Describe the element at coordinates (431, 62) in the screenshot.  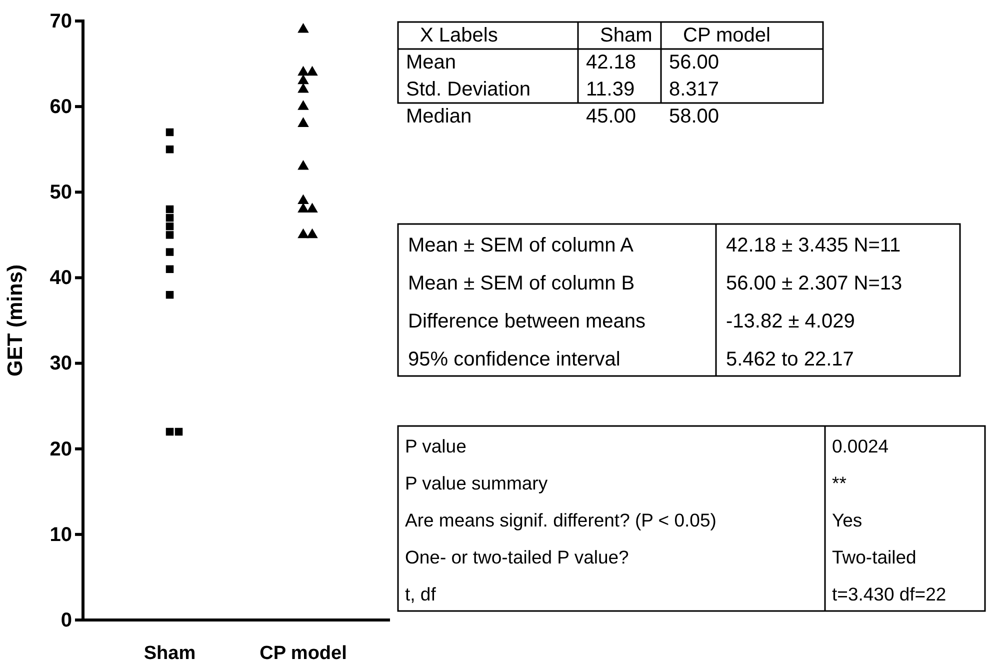
I see `text: Mean` at that location.